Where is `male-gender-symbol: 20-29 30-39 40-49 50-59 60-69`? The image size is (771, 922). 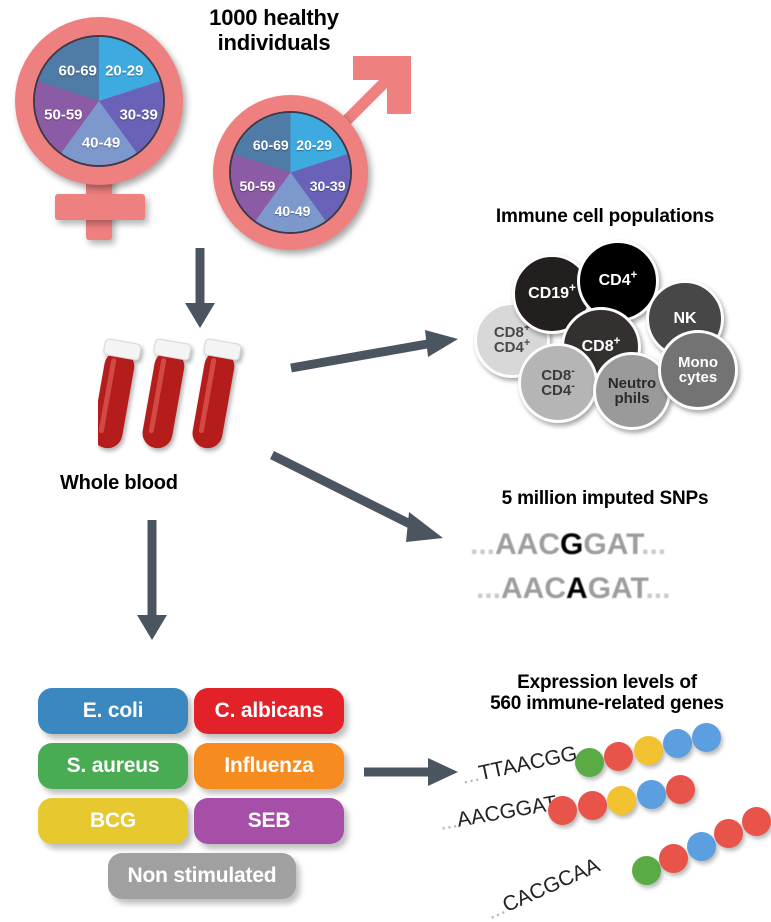 male-gender-symbol: 20-29 30-39 40-49 50-59 60-69 is located at coordinates (310, 145).